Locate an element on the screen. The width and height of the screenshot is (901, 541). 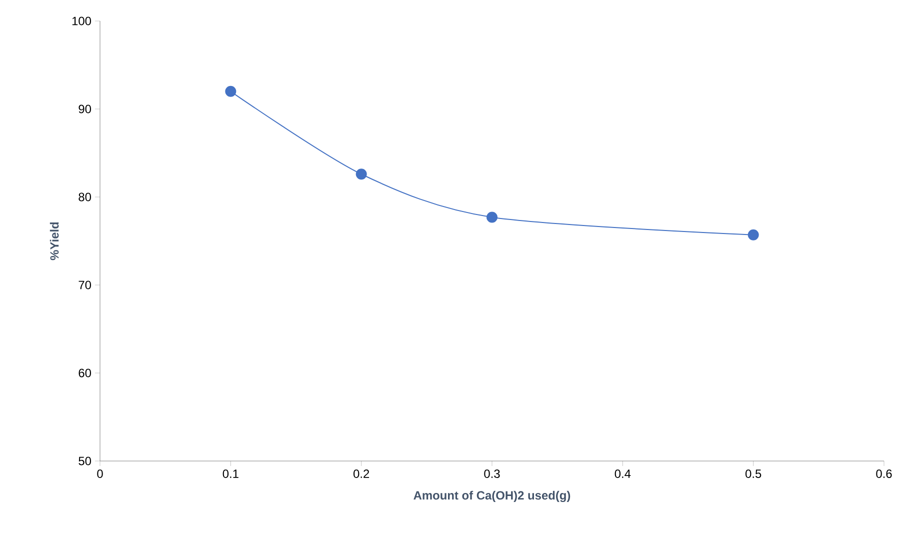
y-tick-label: 100 is located at coordinates (82, 21).